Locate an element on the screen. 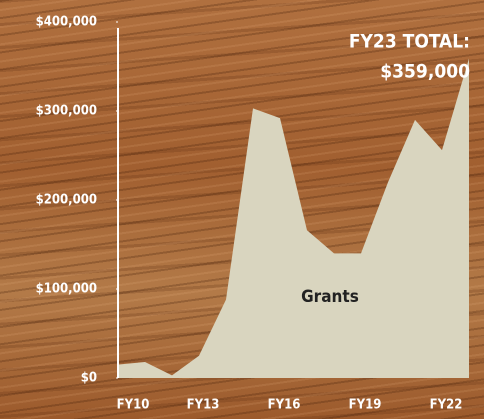 The height and width of the screenshot is (419, 484). y-tick-label: $400,000 is located at coordinates (66, 22).